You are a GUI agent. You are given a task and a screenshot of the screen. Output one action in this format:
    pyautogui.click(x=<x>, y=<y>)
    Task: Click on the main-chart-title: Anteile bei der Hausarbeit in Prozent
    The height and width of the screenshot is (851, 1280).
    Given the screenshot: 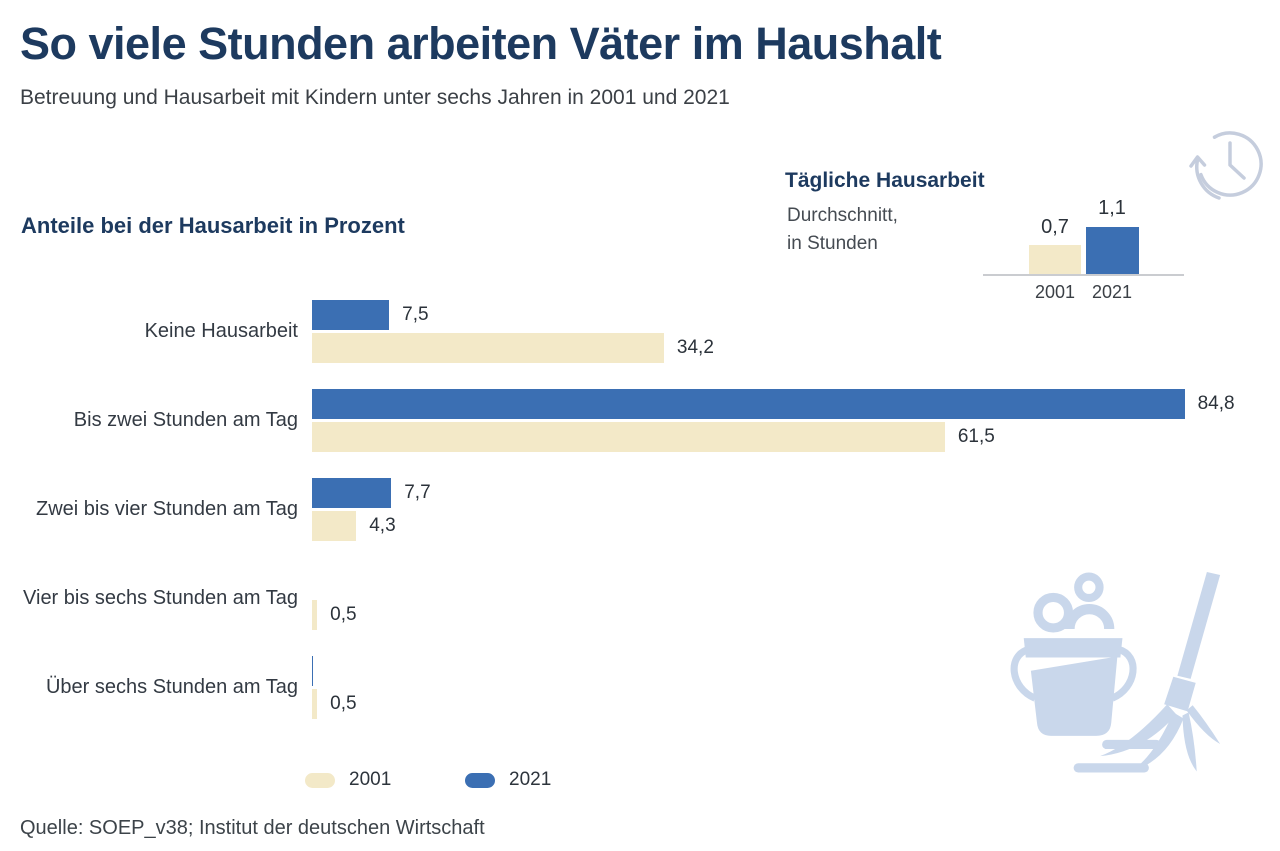 What is the action you would take?
    pyautogui.click(x=213, y=225)
    